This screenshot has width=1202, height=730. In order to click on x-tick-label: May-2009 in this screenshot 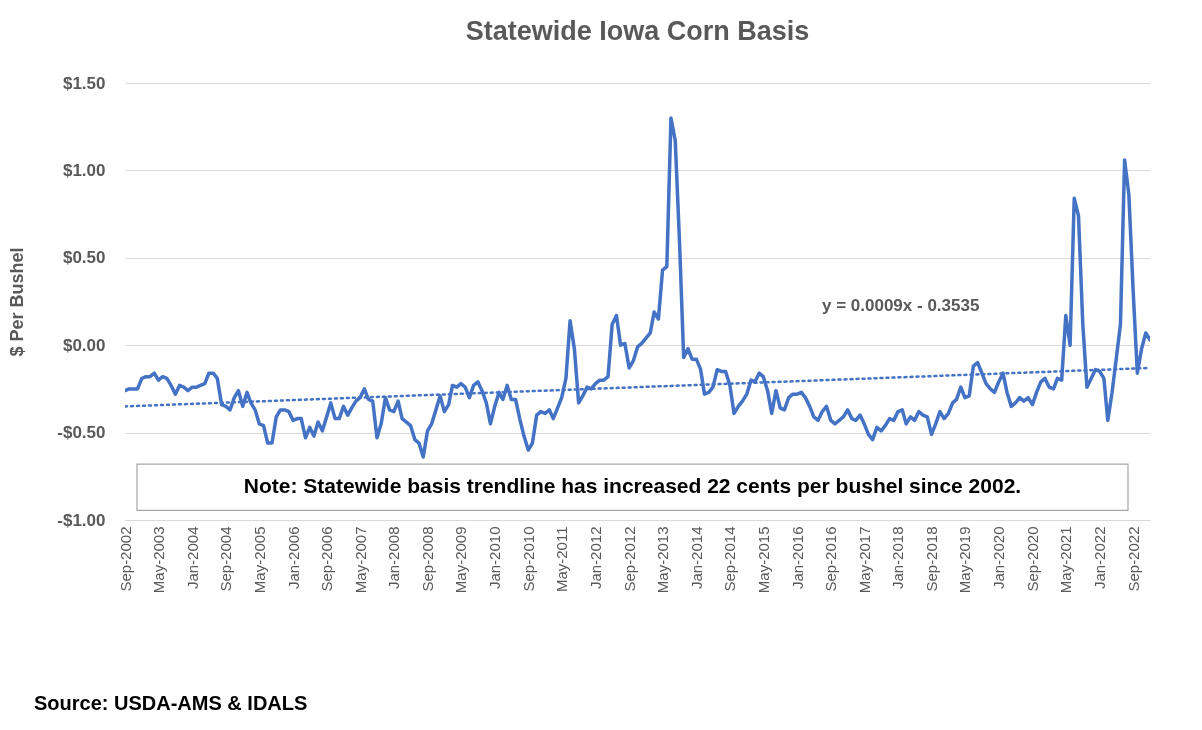, I will do `click(461, 560)`.